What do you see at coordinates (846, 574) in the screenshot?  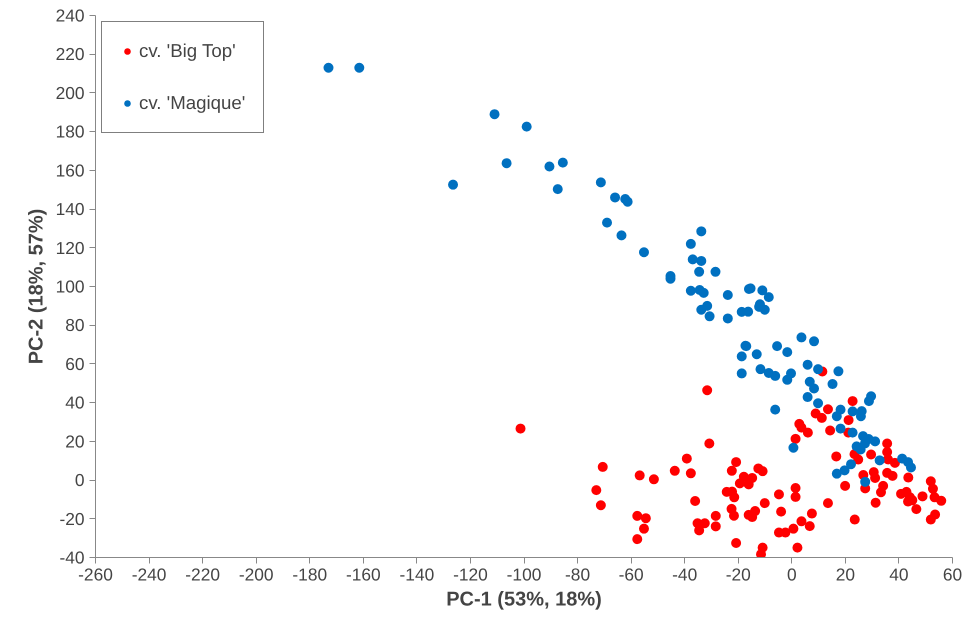 I see `x-tick-label: 20` at bounding box center [846, 574].